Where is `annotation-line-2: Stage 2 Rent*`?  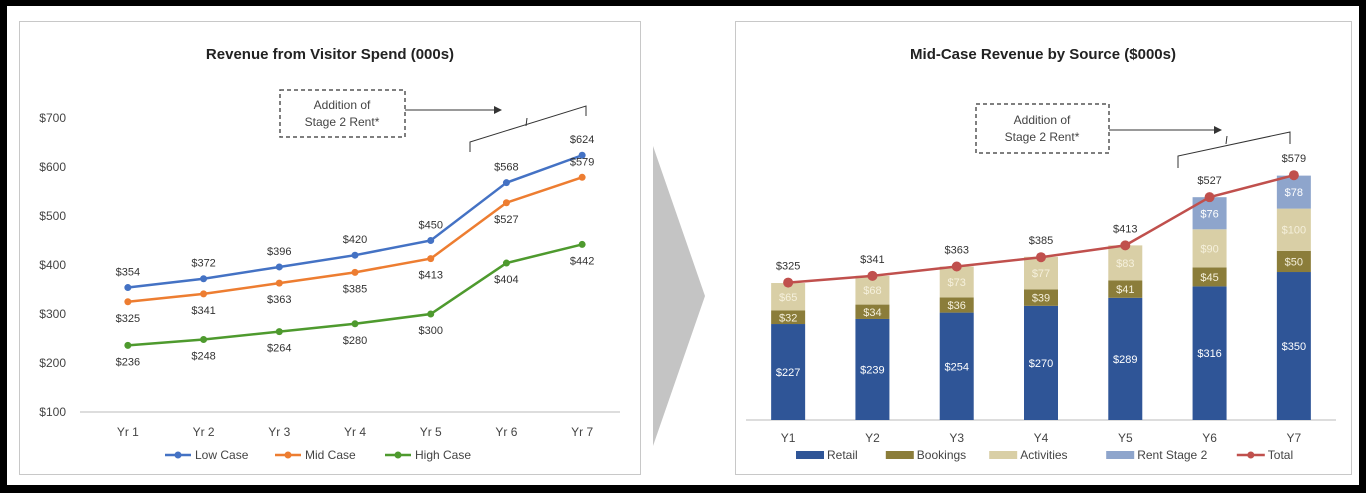 annotation-line-2: Stage 2 Rent* is located at coordinates (1042, 137).